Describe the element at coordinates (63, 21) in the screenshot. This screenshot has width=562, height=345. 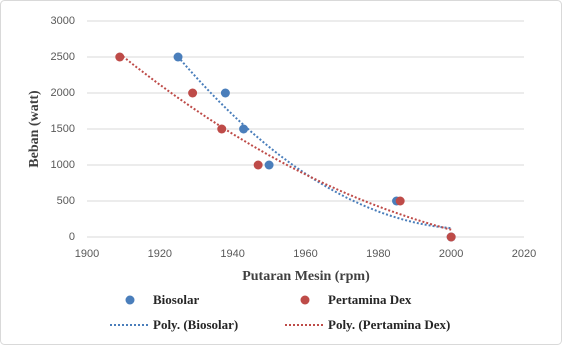
I see `y-tick-label: 3000` at that location.